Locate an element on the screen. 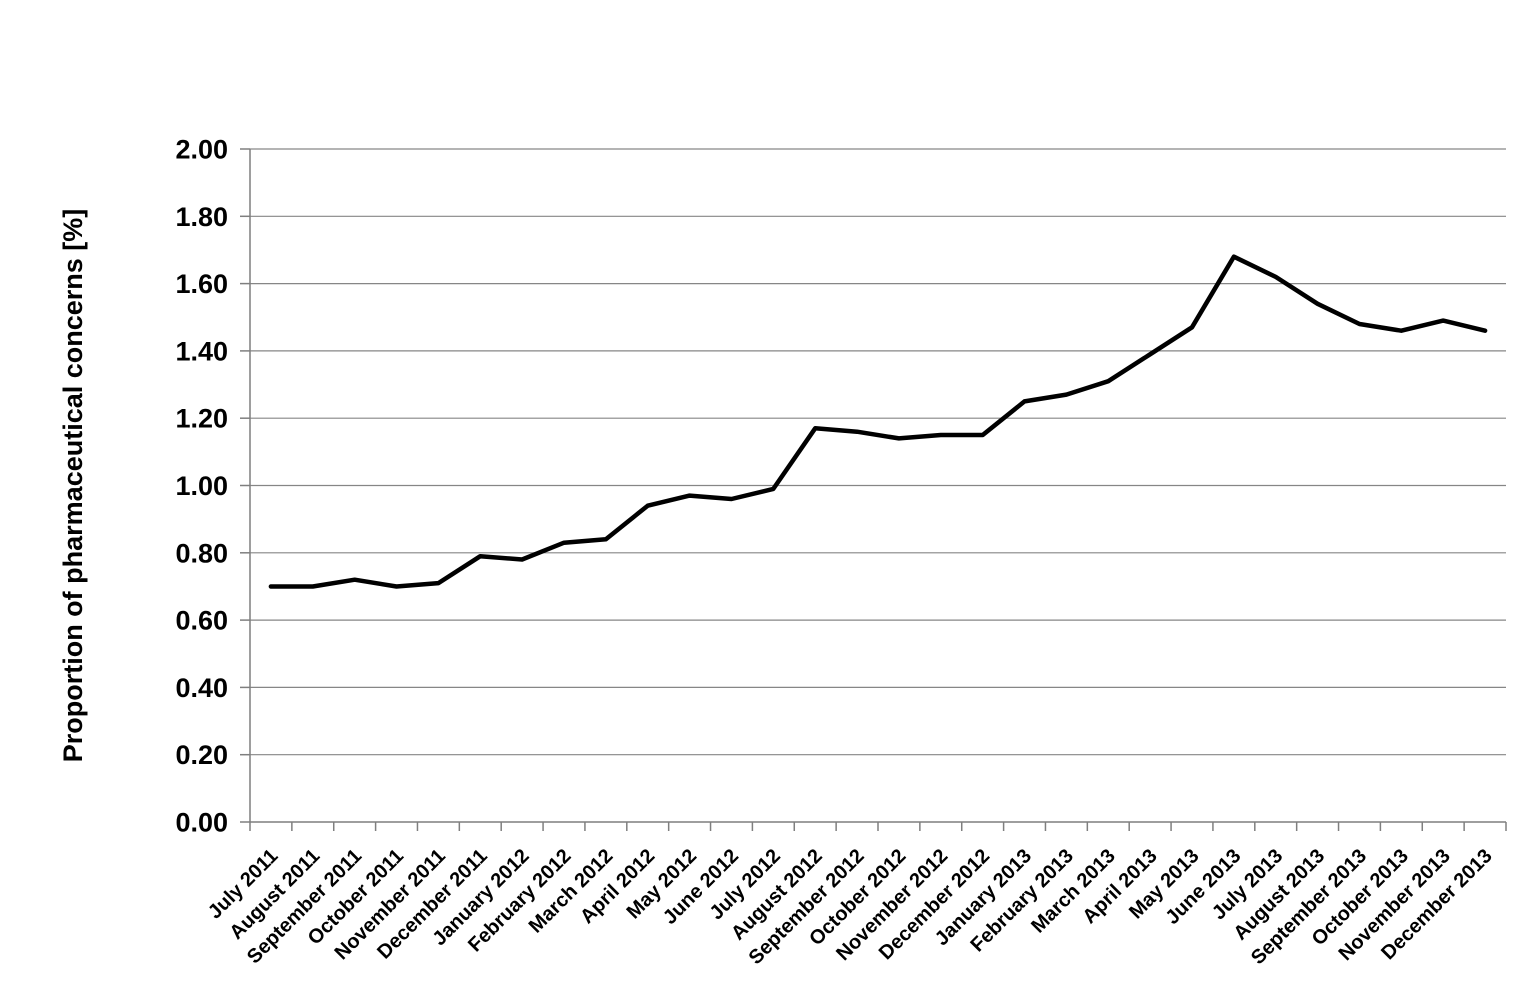  y-tick-label: 2.00 is located at coordinates (201, 150).